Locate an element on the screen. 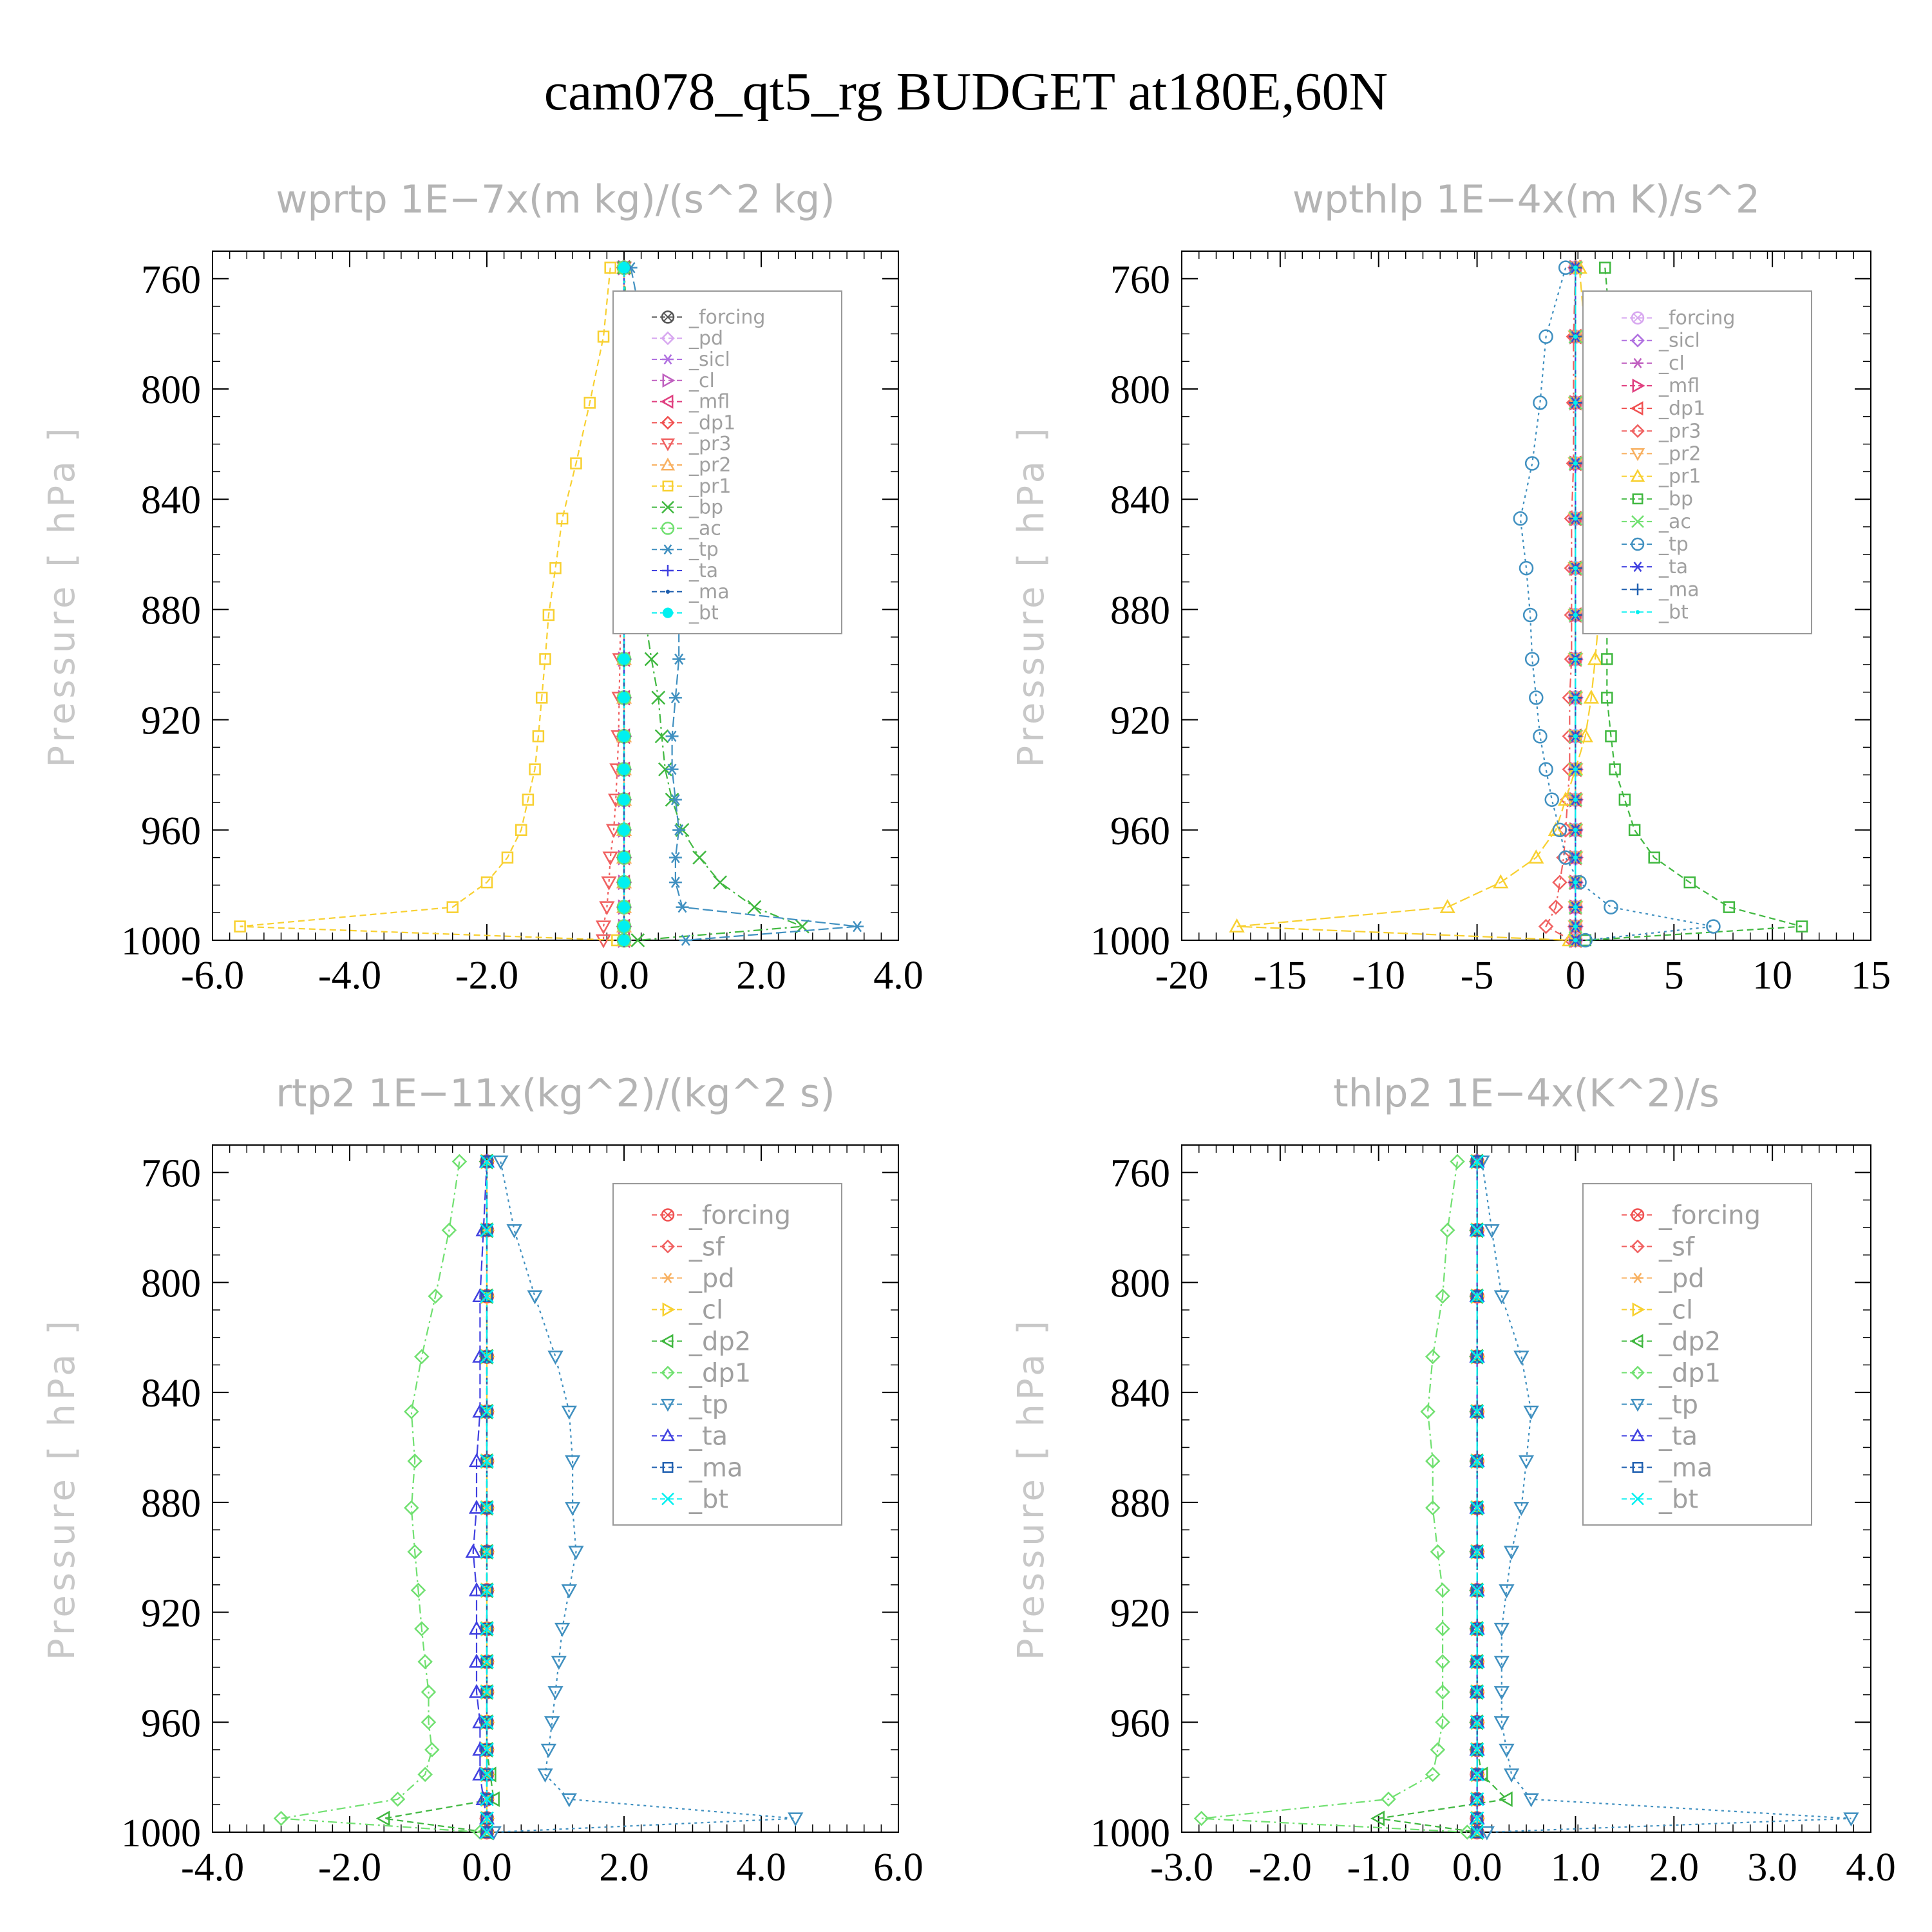 The width and height of the screenshot is (1932, 1932). series_dp1 is located at coordinates (1334, 1496).